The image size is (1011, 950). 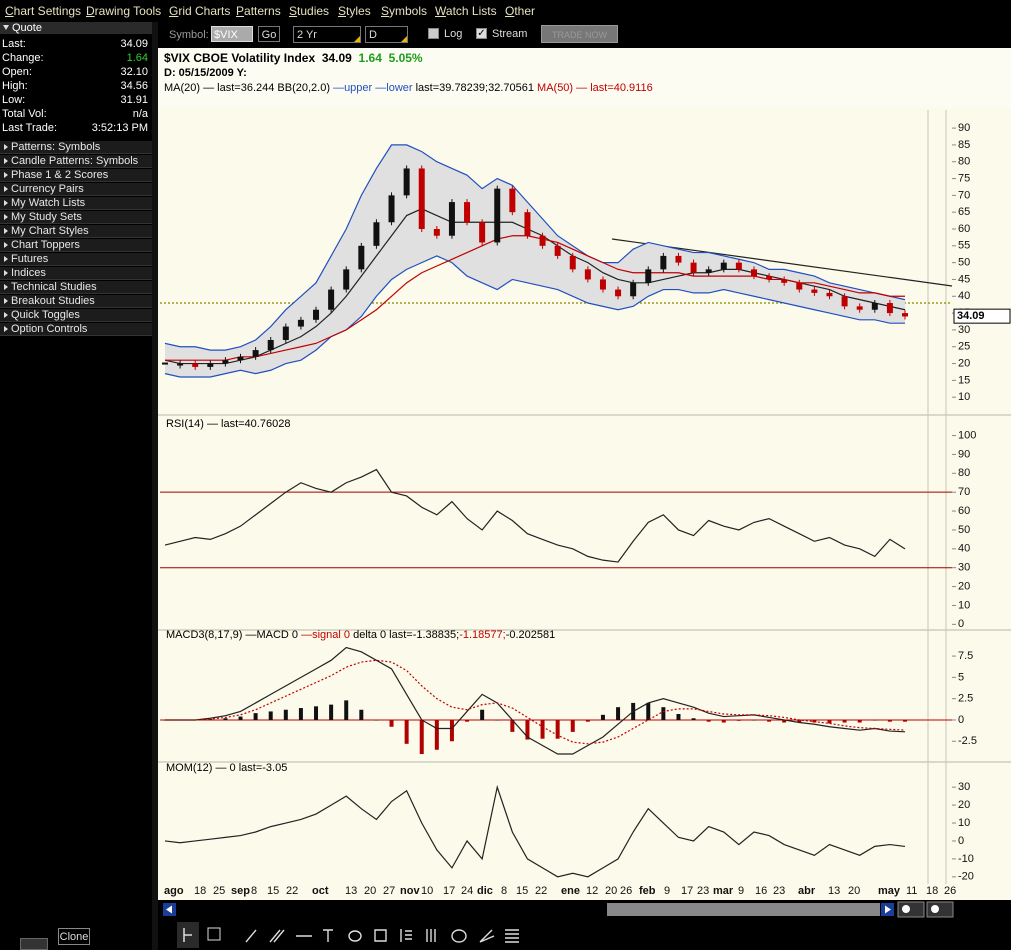 I want to click on scroll-left-arrow, so click(x=169, y=909).